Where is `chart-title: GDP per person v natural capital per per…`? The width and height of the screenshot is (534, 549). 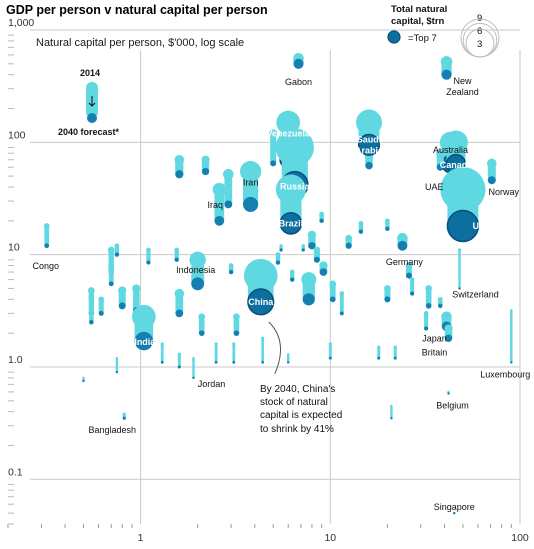 chart-title: GDP per person v natural capital per per… is located at coordinates (137, 10).